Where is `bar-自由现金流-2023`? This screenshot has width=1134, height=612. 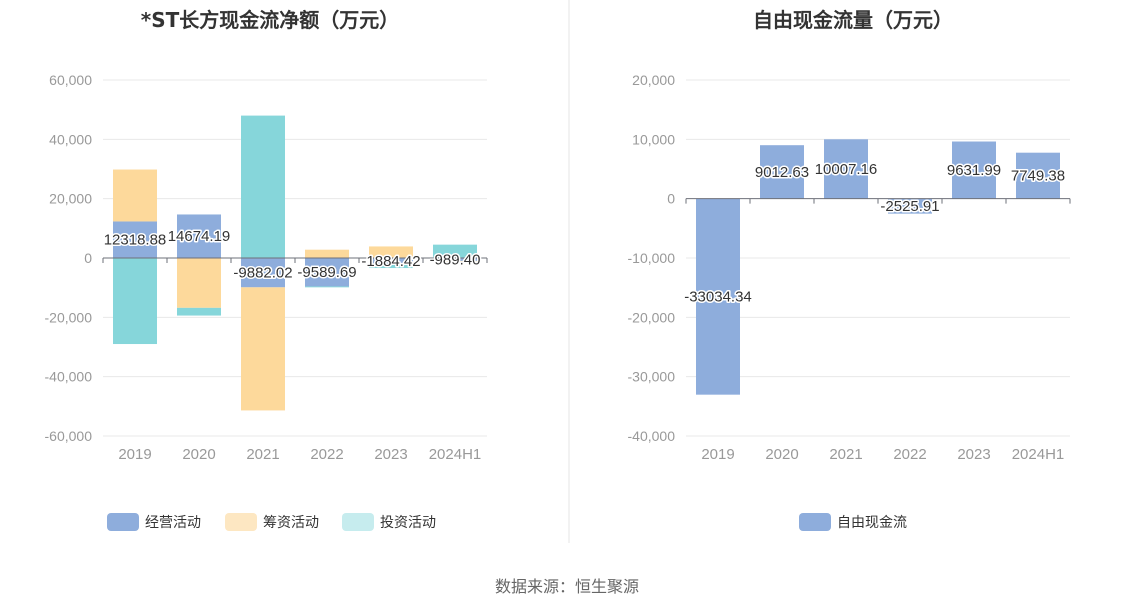
bar-自由现金流-2023 is located at coordinates (974, 170).